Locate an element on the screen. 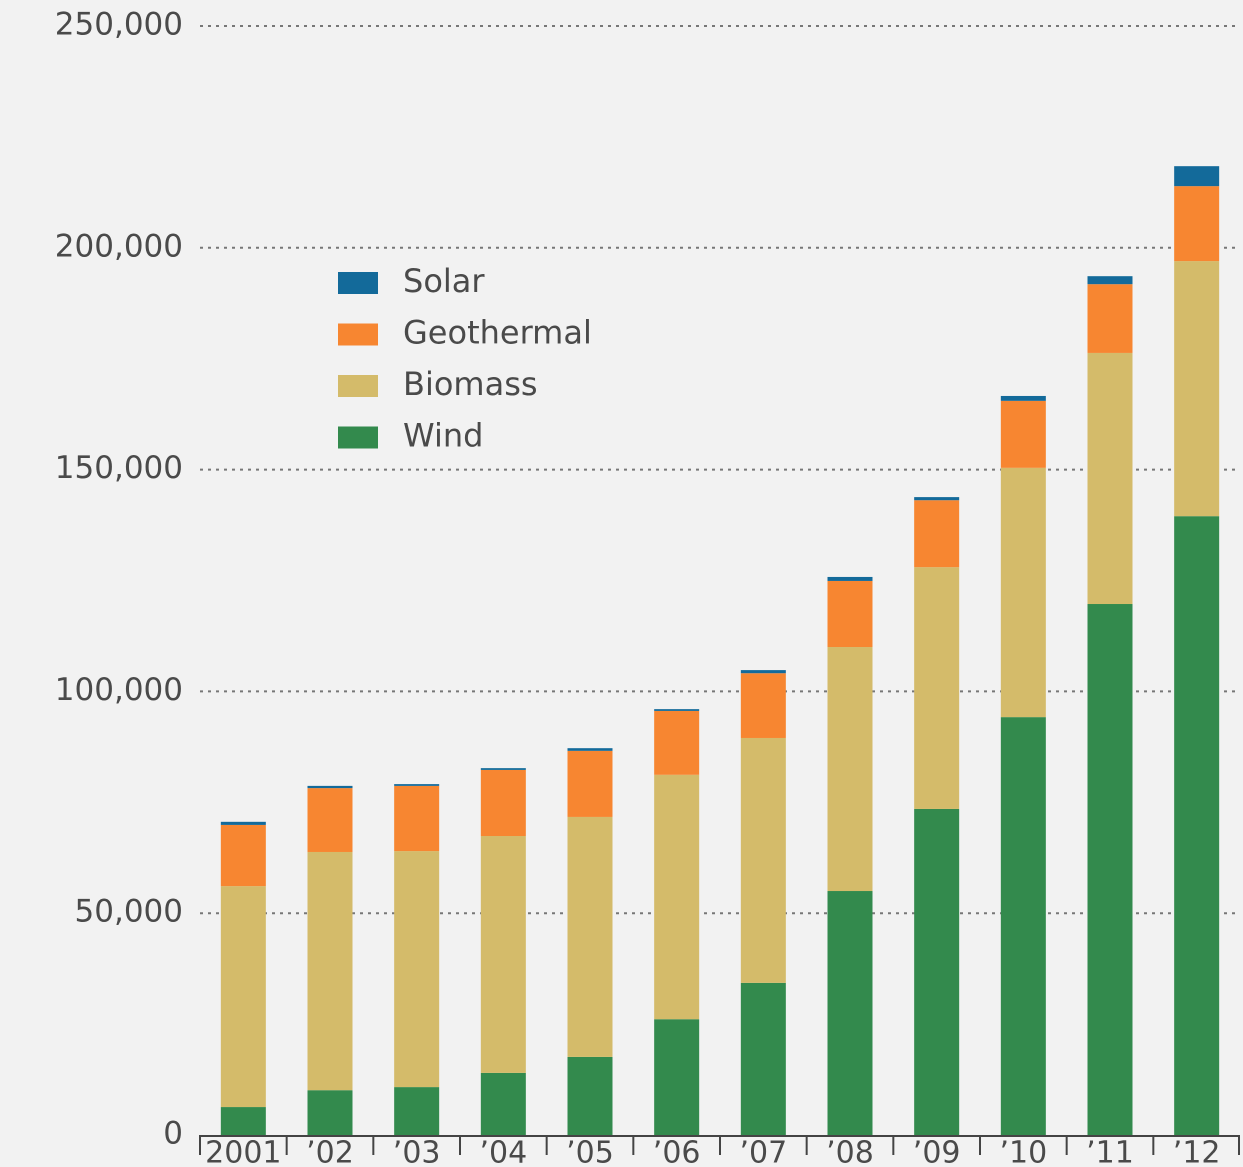  legend-label: Geothermal is located at coordinates (497, 333).